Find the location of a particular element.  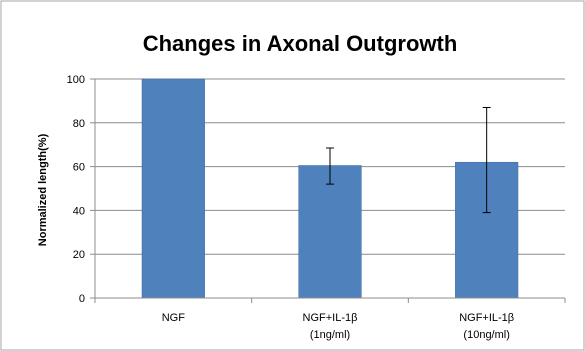

x-tick-label-line: NGF is located at coordinates (174, 318).